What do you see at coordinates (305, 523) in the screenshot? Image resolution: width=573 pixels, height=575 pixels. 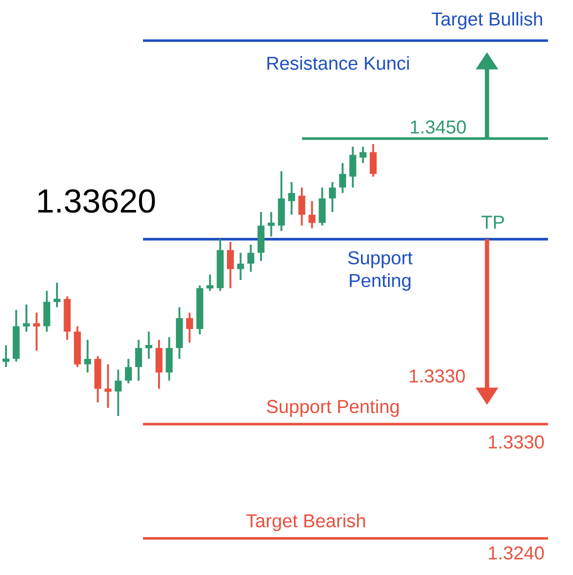 I see `ref-line-label: Target Bearish` at bounding box center [305, 523].